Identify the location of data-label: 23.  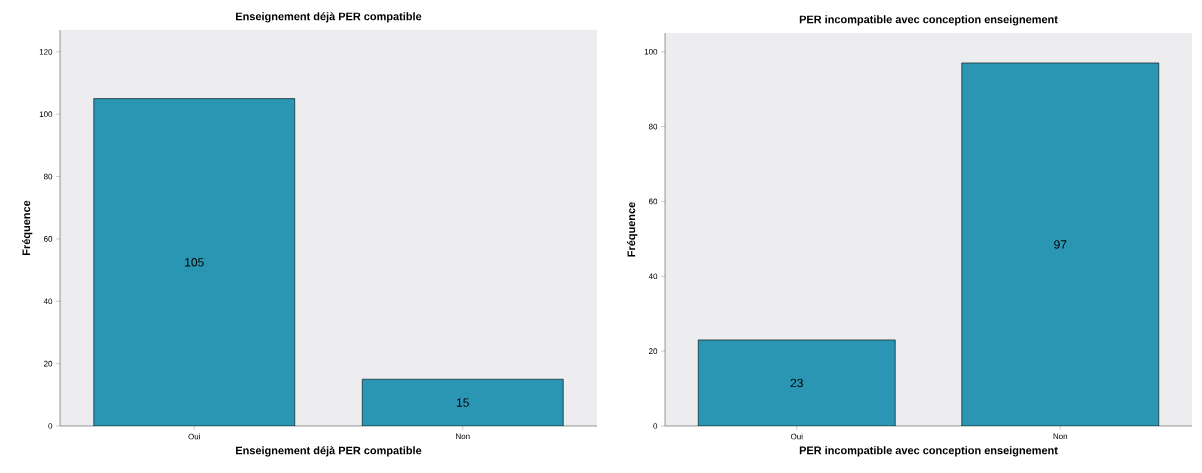
(796, 383).